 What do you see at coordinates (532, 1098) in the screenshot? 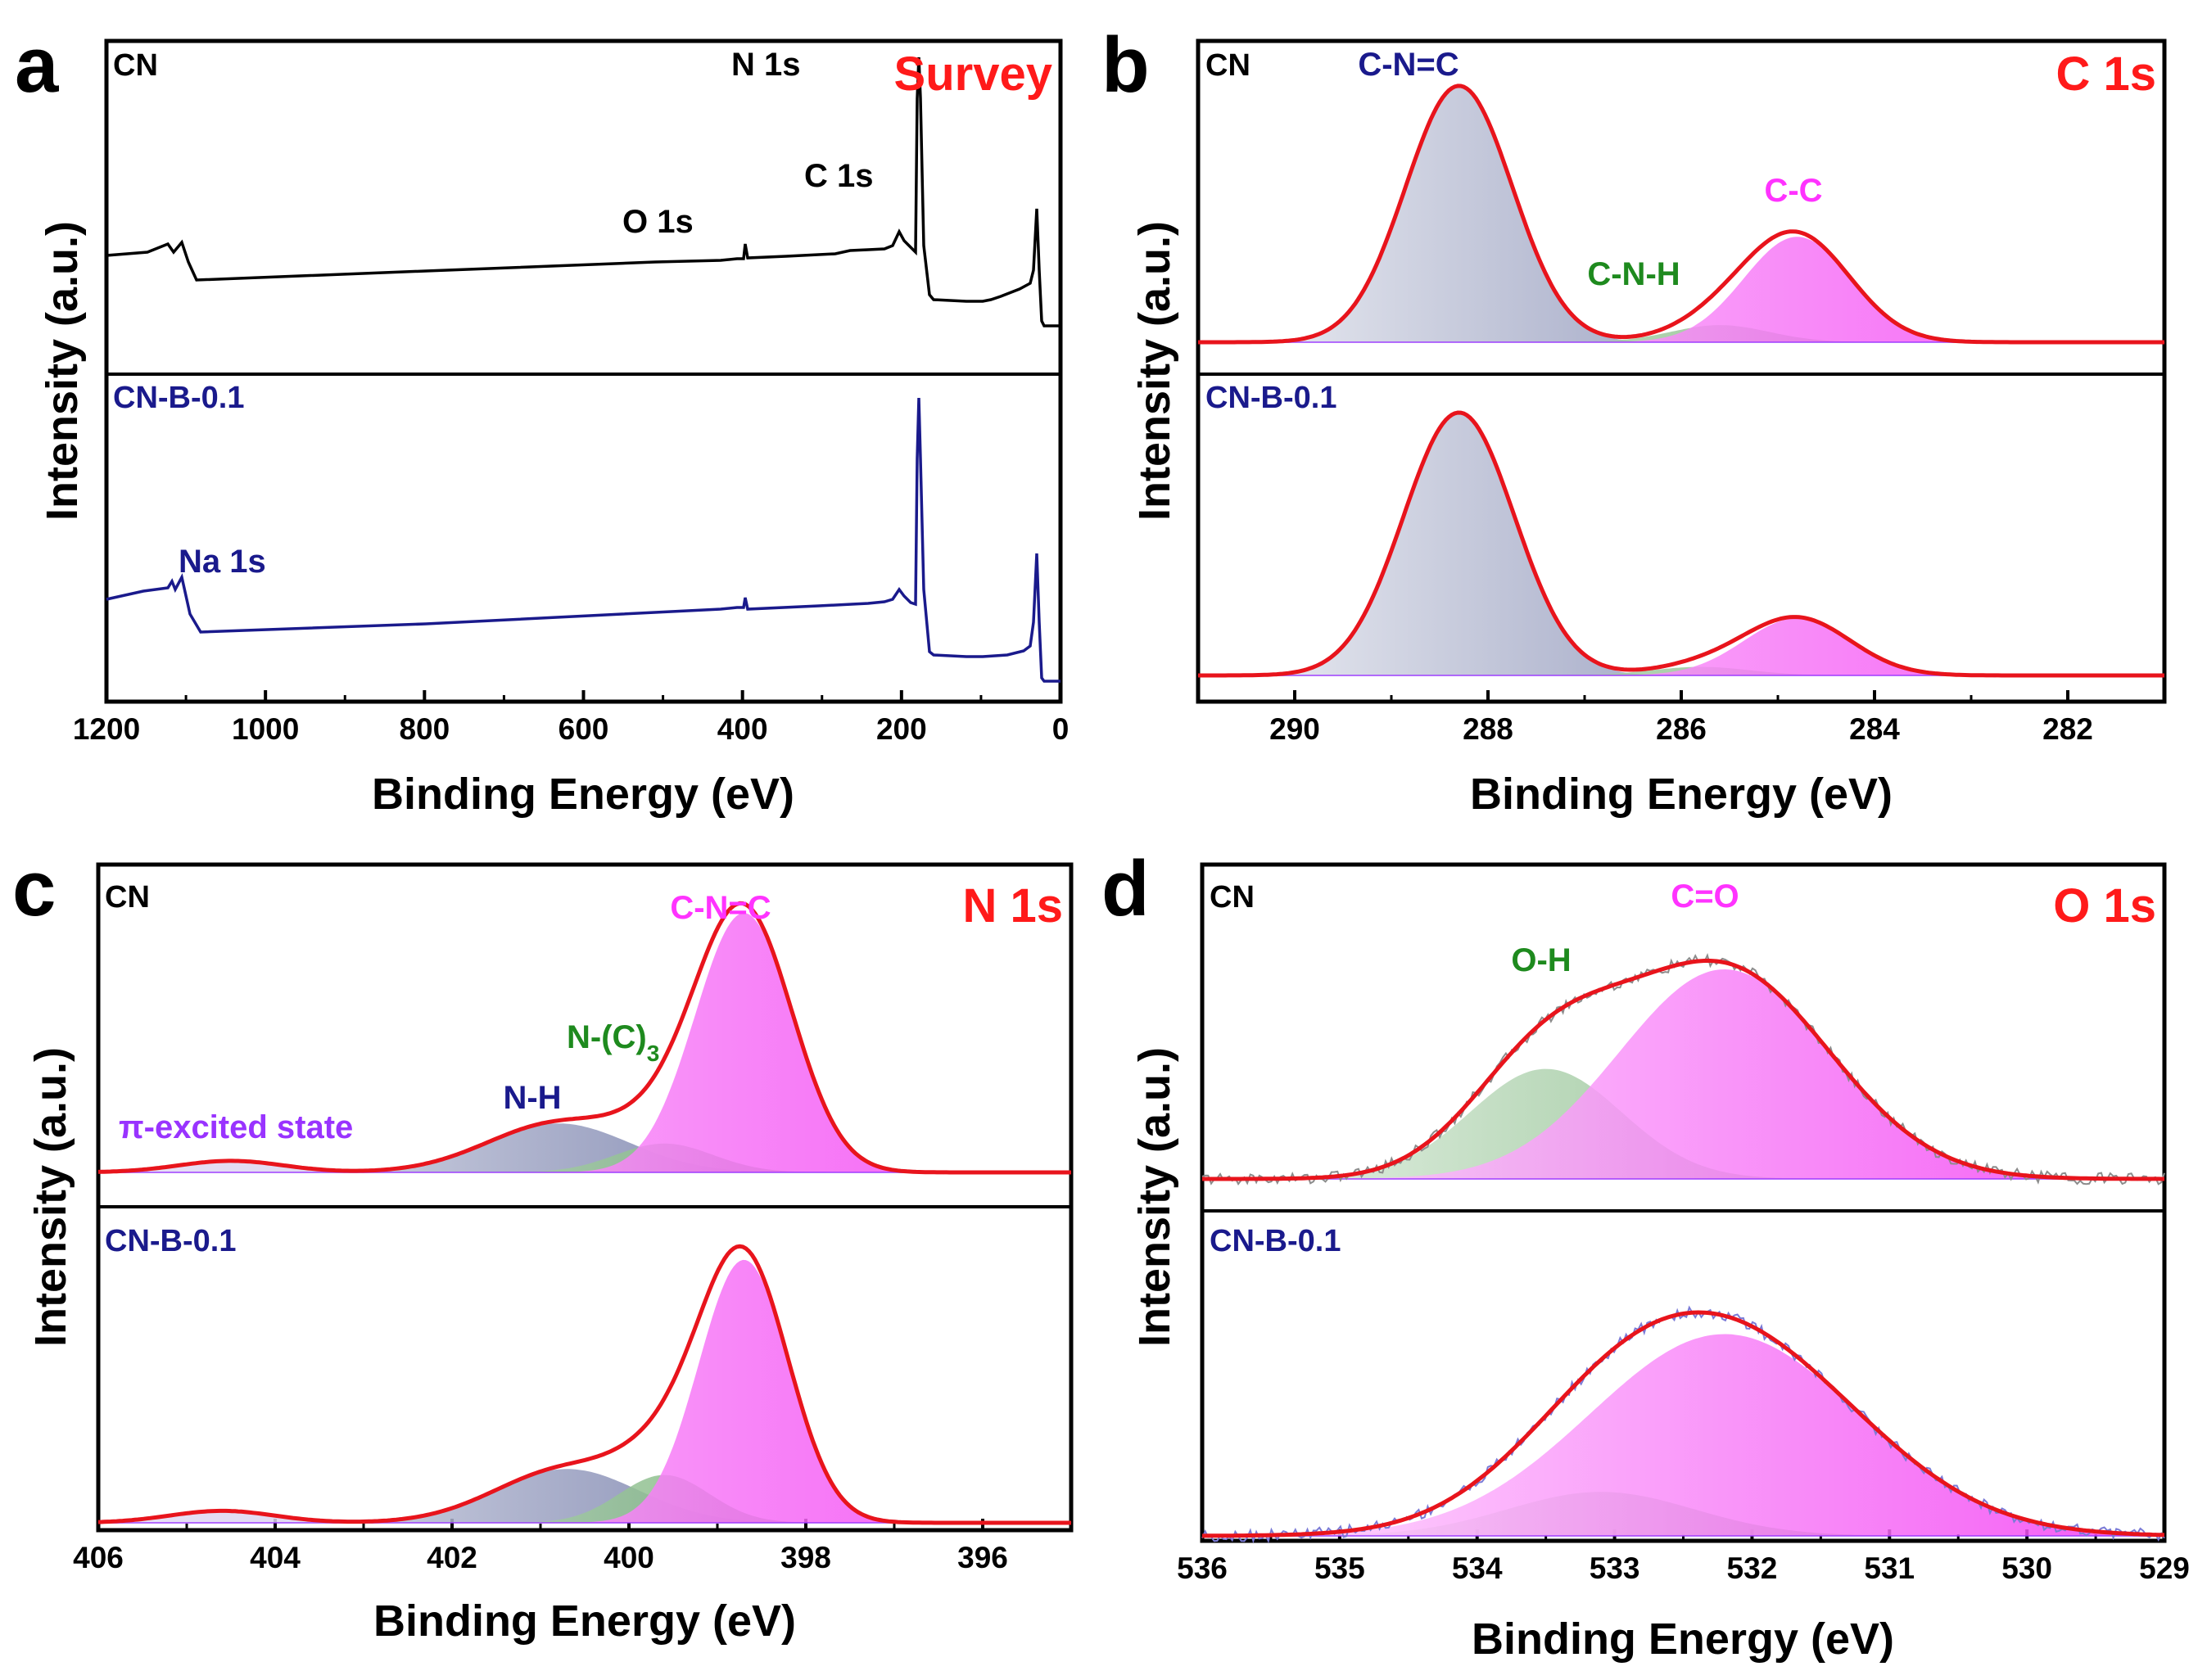
I see `peak-label-nh: N-H` at bounding box center [532, 1098].